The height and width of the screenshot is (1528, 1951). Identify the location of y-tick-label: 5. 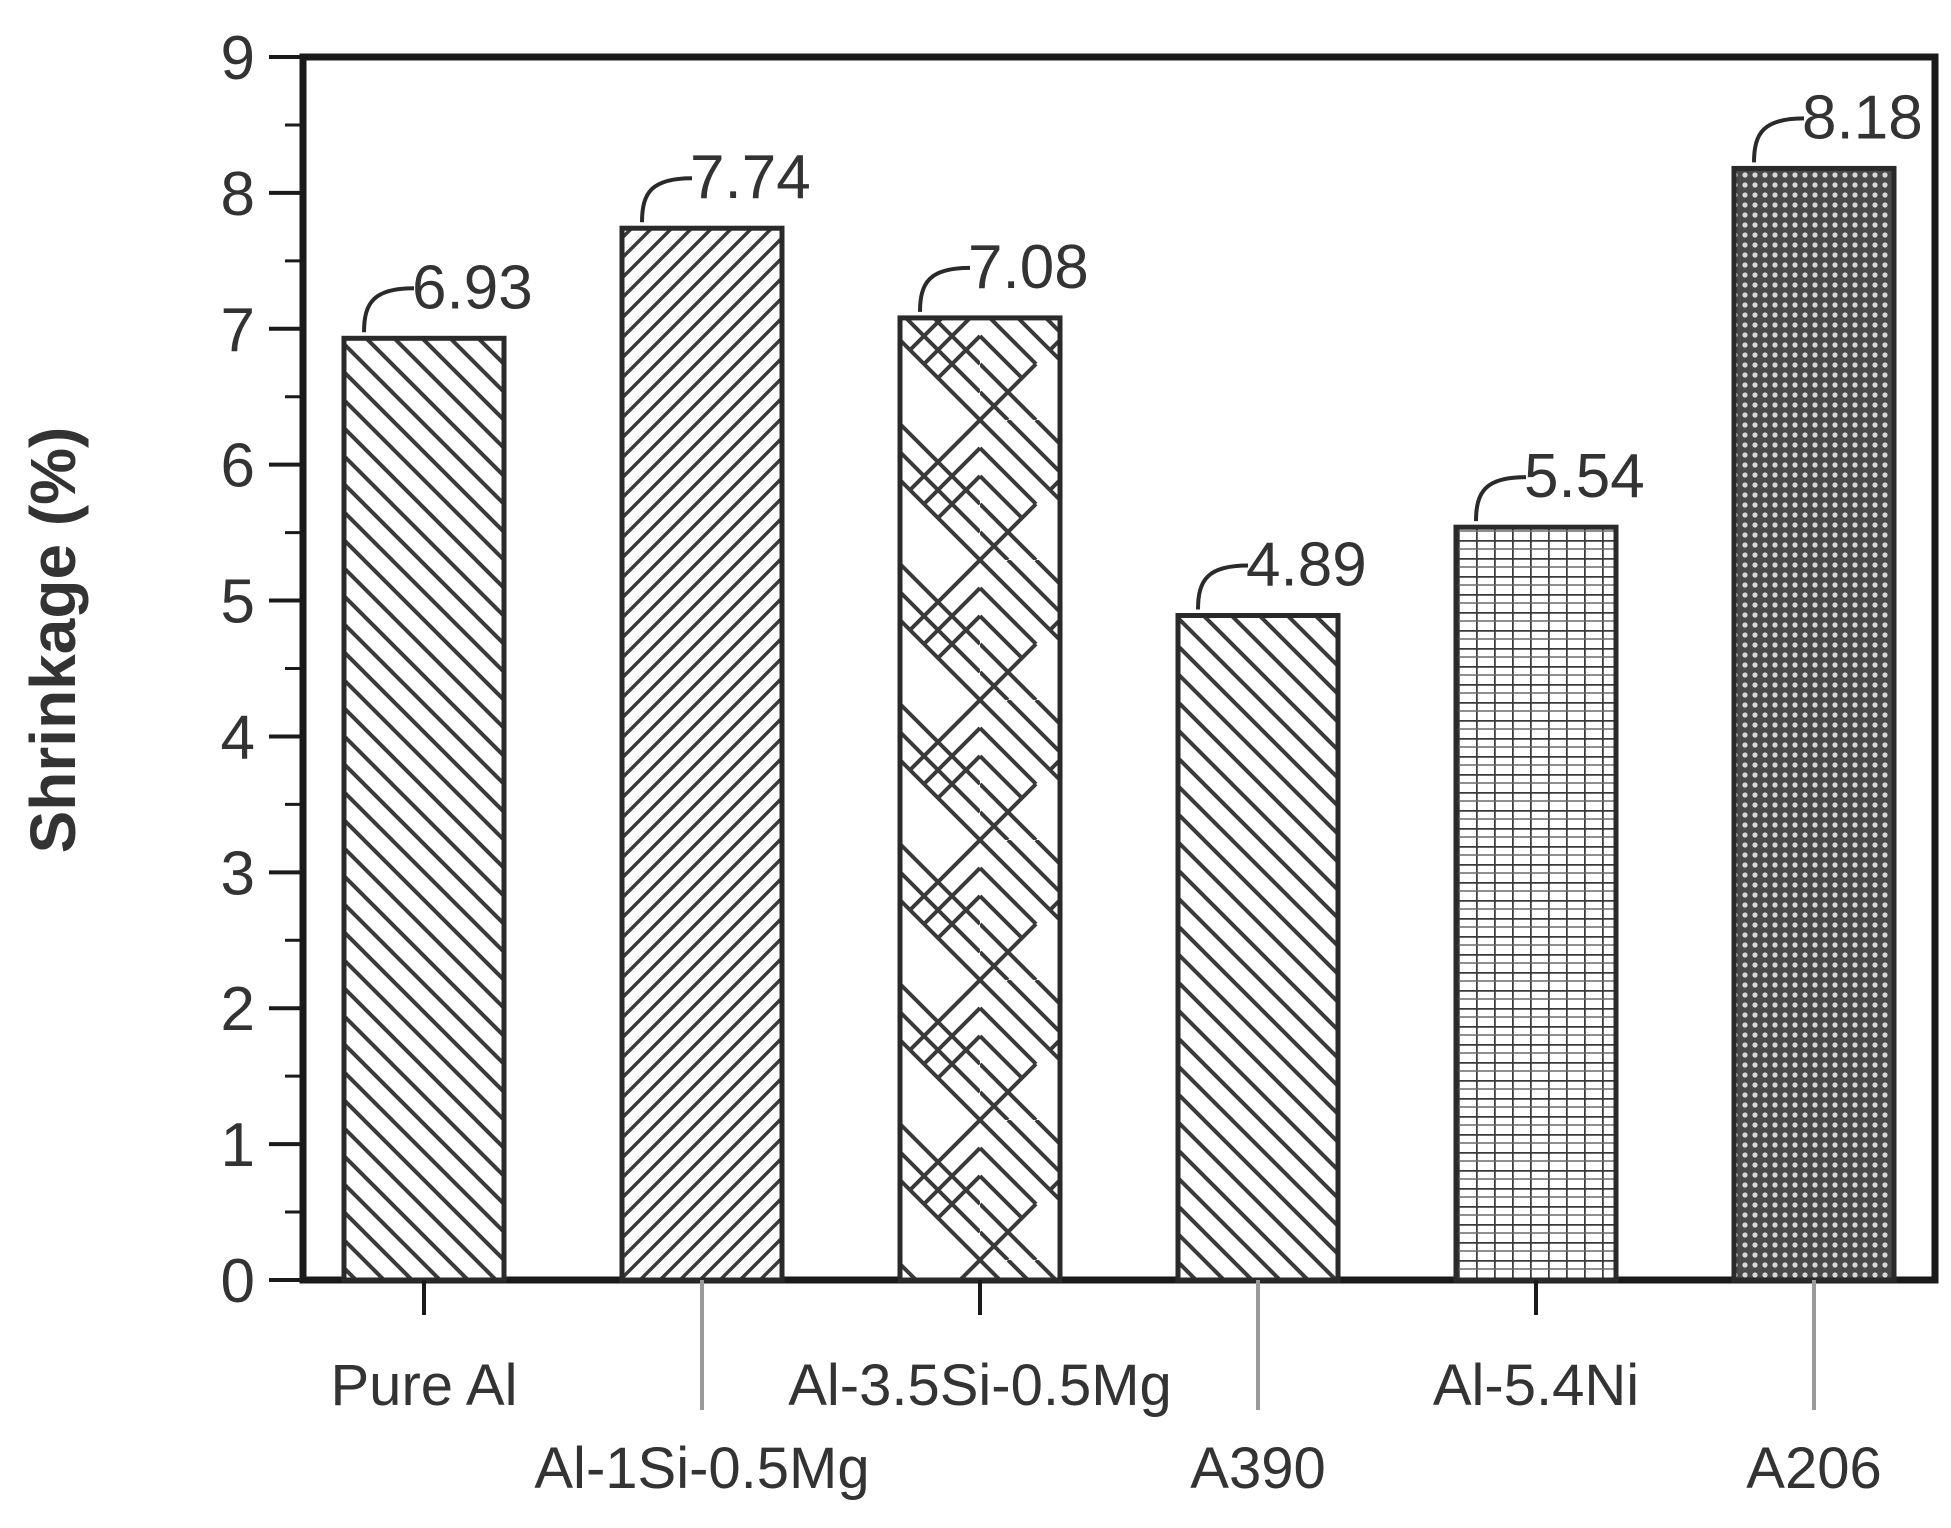
(238, 602).